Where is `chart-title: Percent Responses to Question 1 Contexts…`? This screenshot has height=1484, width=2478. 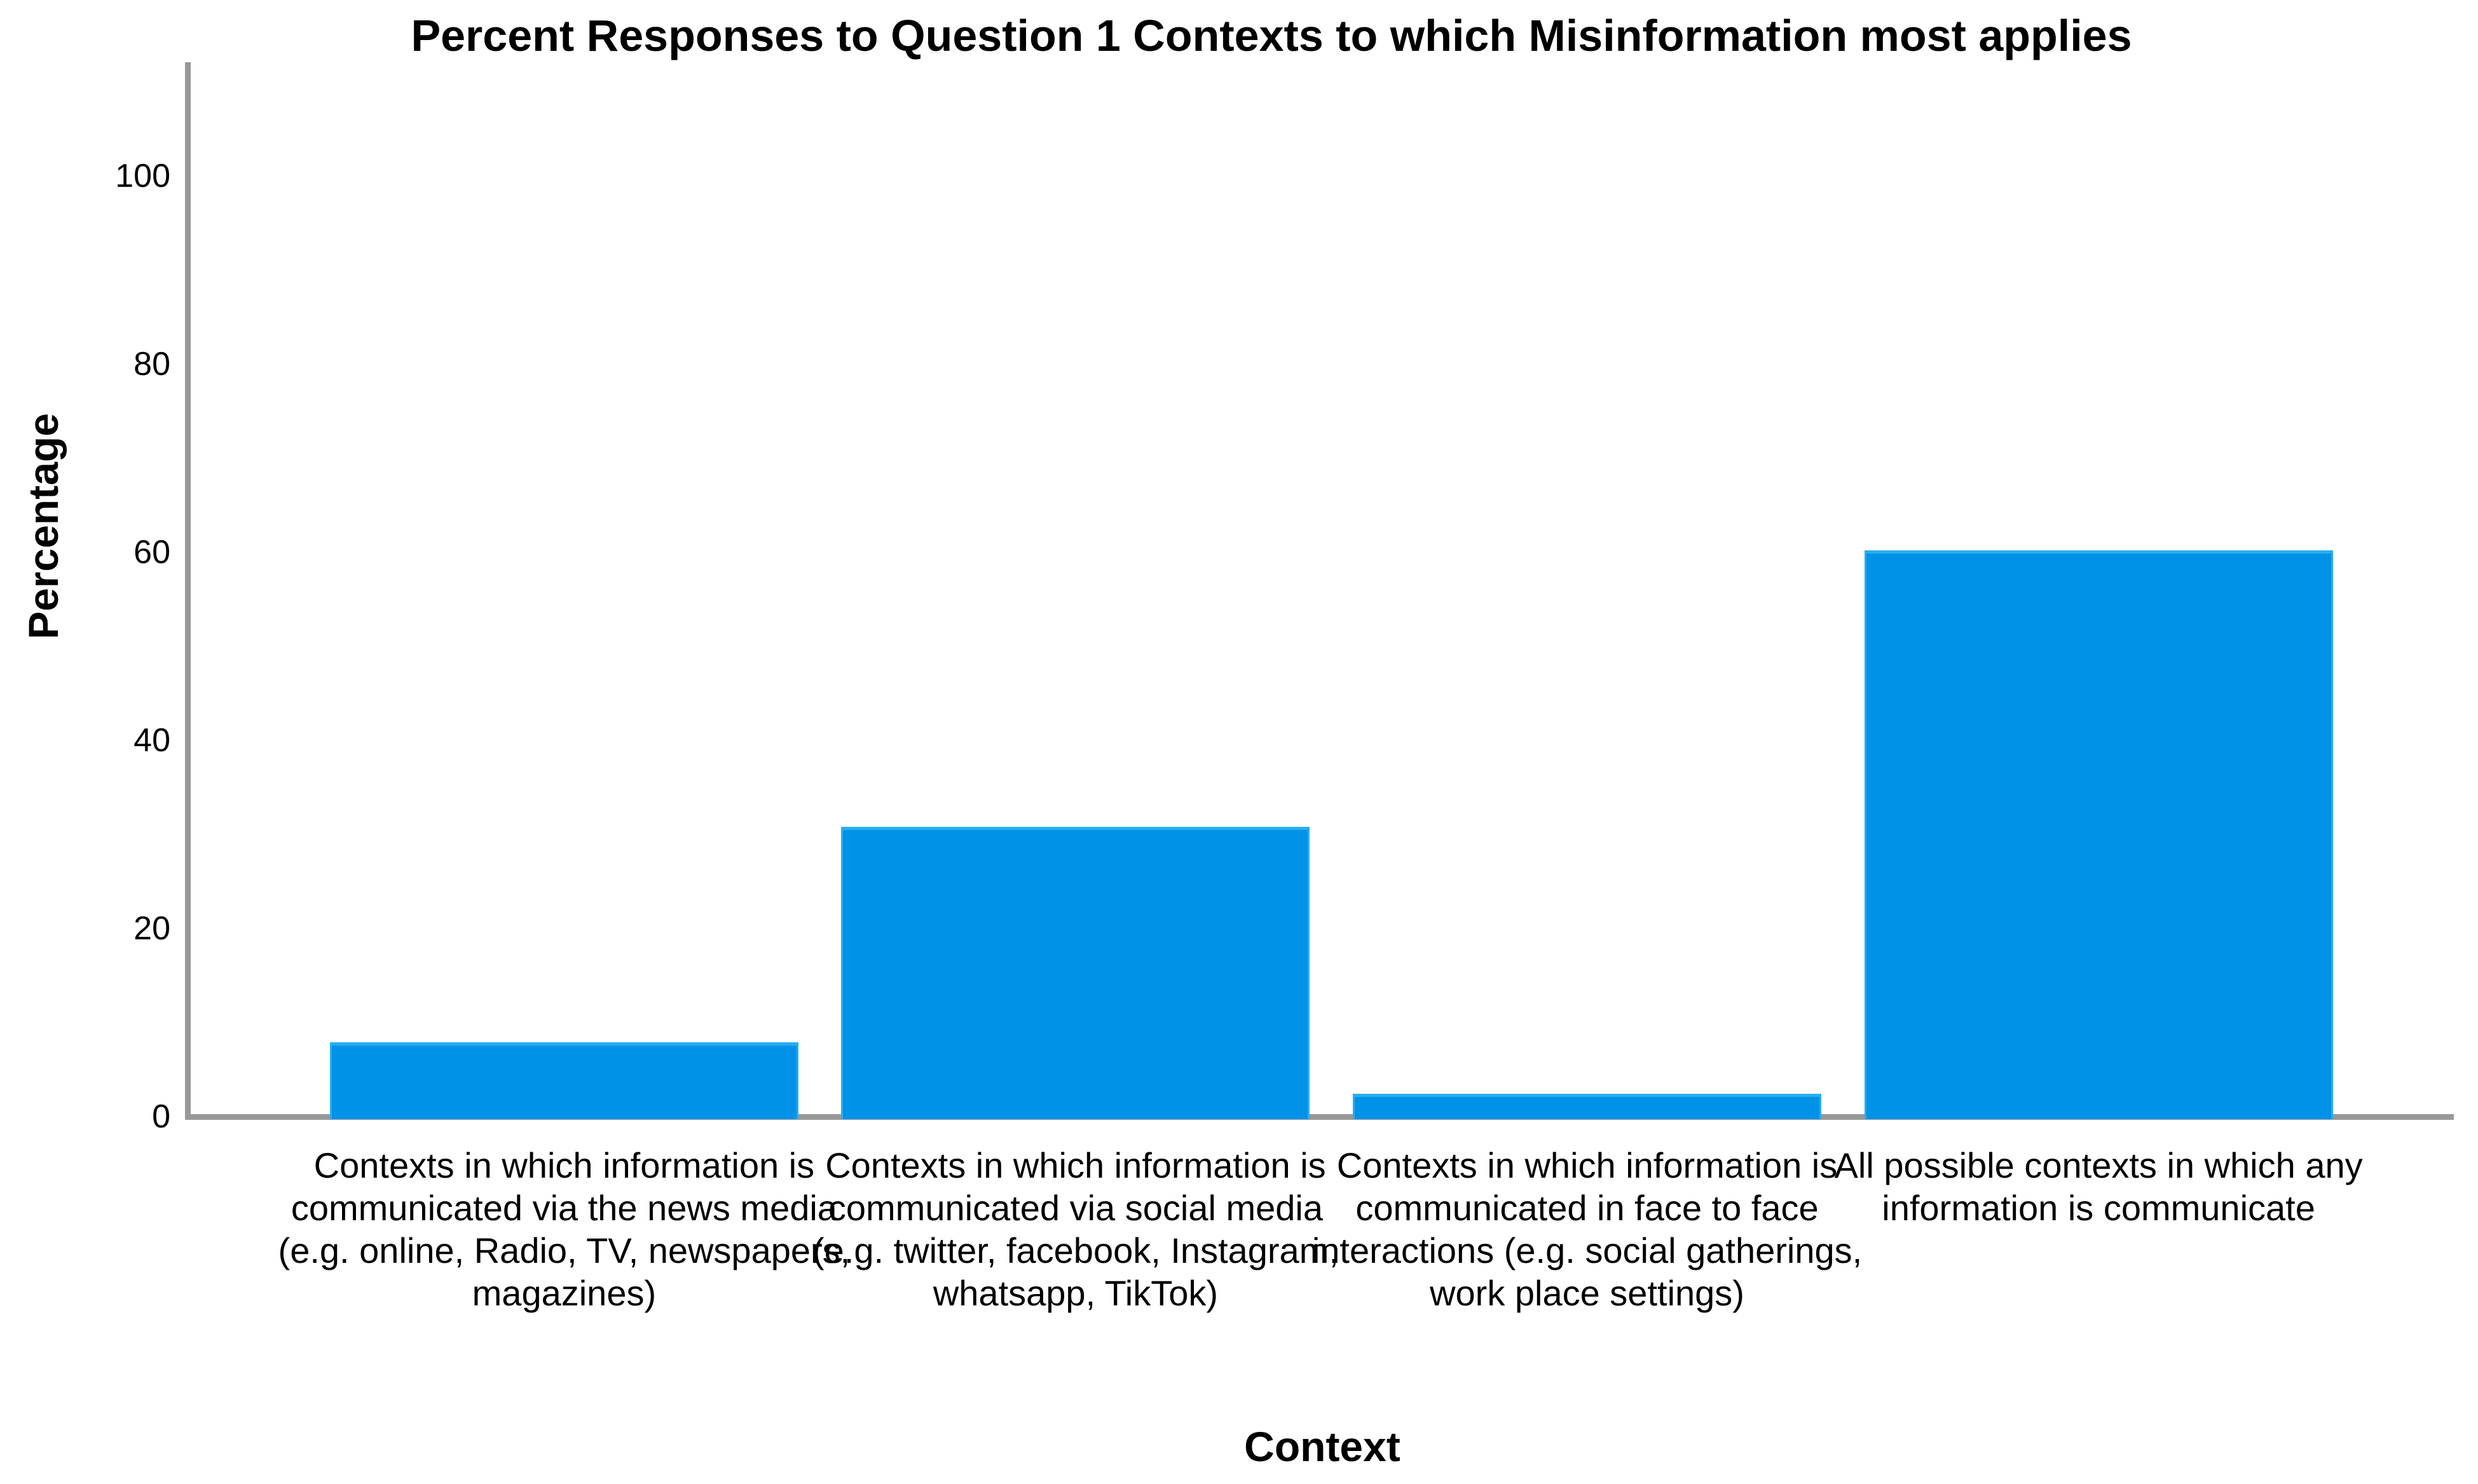
chart-title: Percent Responses to Question 1 Contexts… is located at coordinates (1271, 36).